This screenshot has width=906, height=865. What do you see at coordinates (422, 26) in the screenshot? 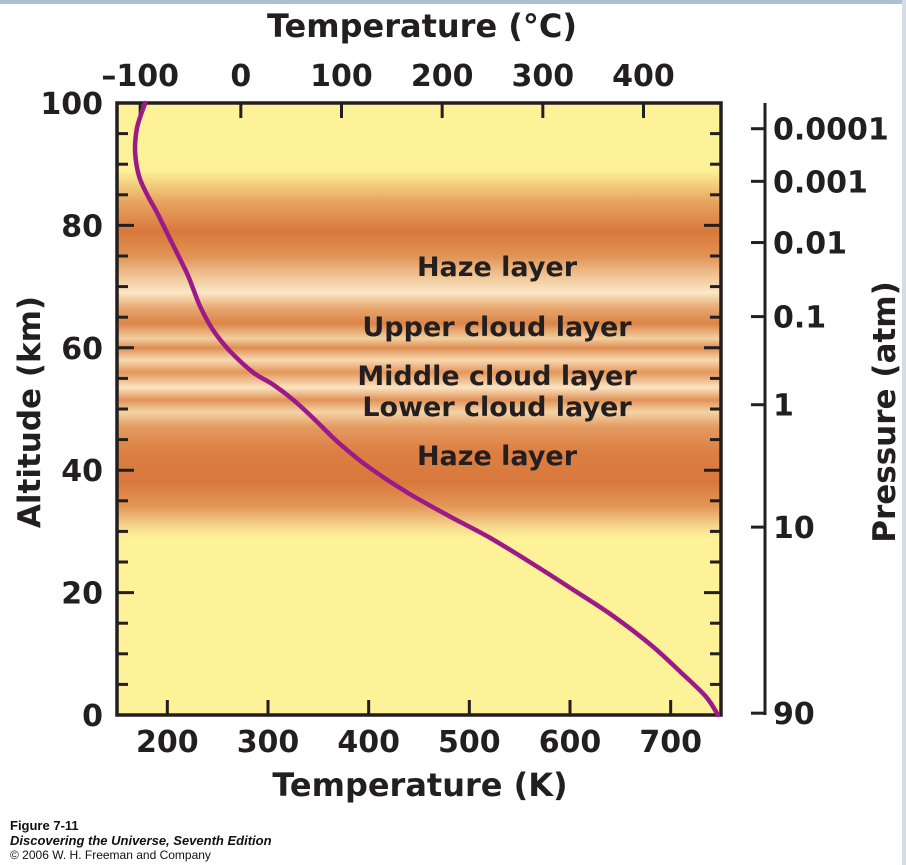
I see `top-axis-title: Temperature (°C)` at bounding box center [422, 26].